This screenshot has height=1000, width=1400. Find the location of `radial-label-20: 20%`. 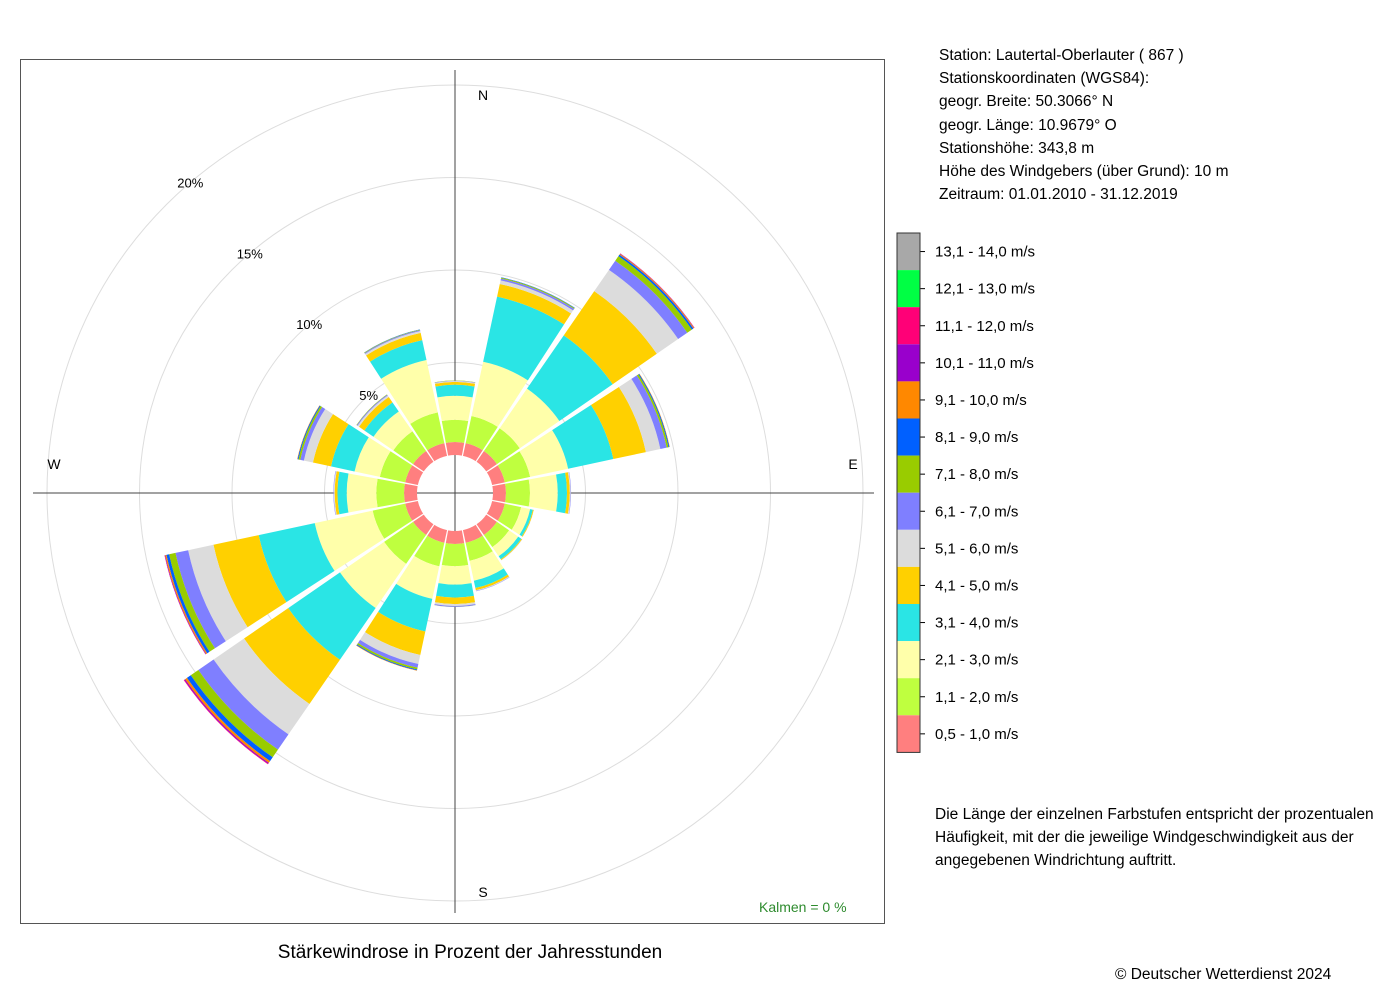

radial-label-20: 20% is located at coordinates (190, 183).